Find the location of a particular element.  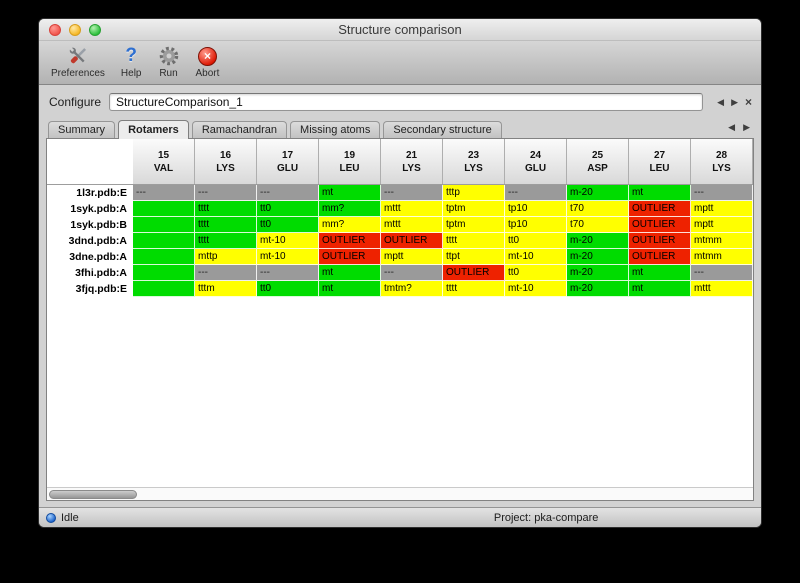

column-header: 19 LEU is located at coordinates (350, 161).